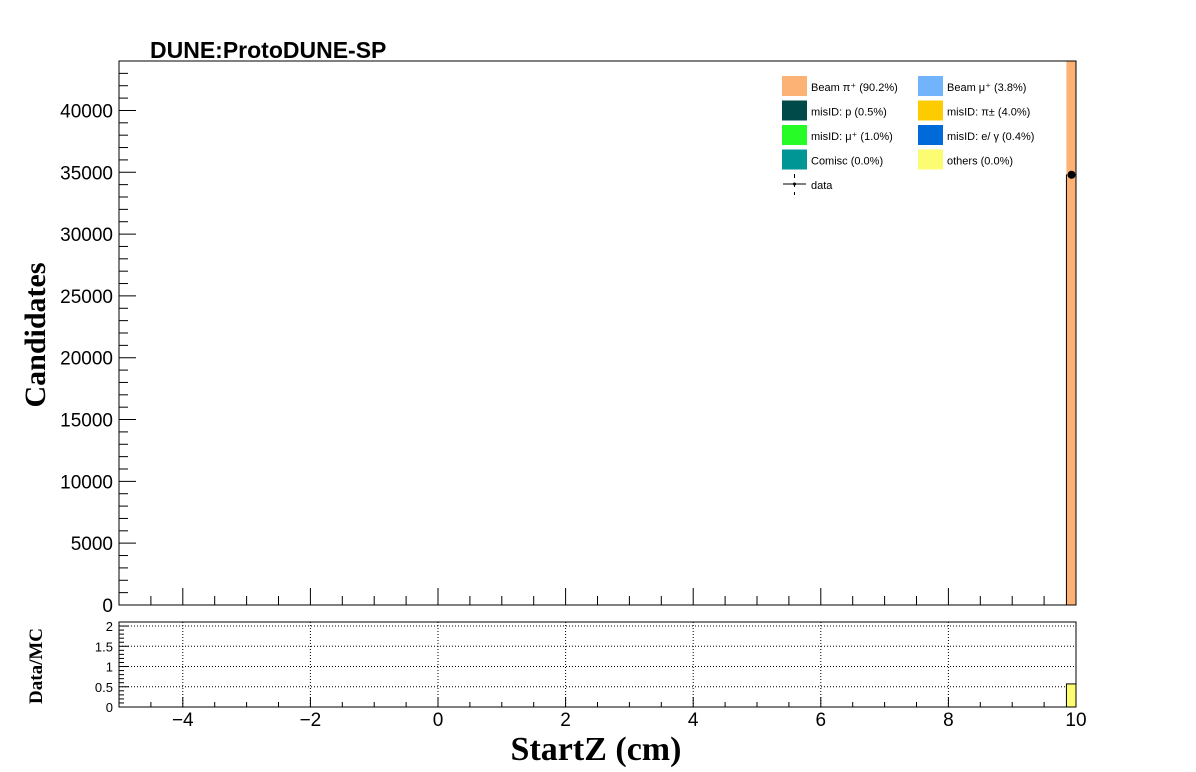 The height and width of the screenshot is (772, 1196). I want to click on x-tick-label-4: 4, so click(693, 720).